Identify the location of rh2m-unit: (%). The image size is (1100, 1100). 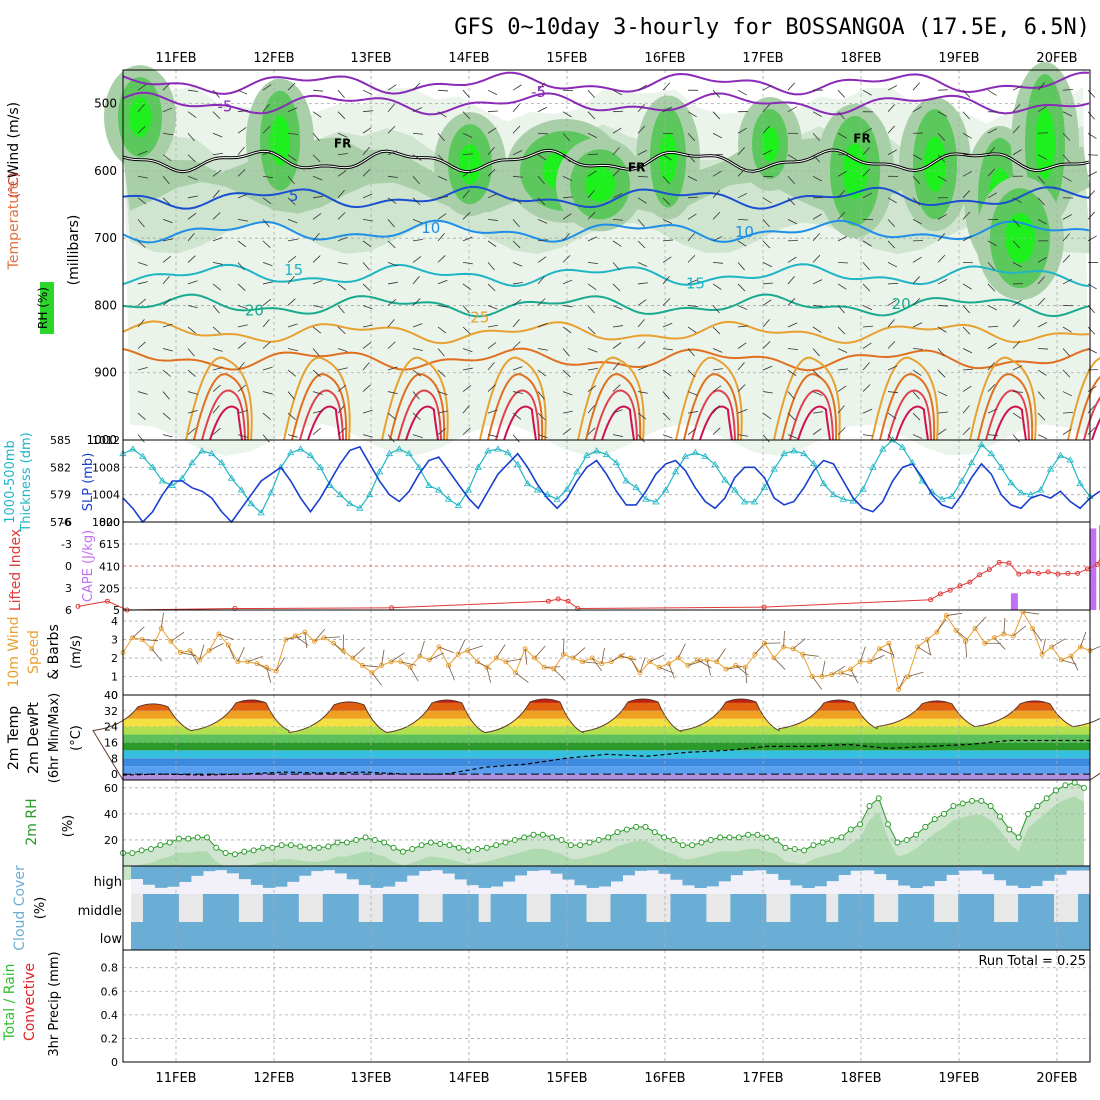
(68, 826).